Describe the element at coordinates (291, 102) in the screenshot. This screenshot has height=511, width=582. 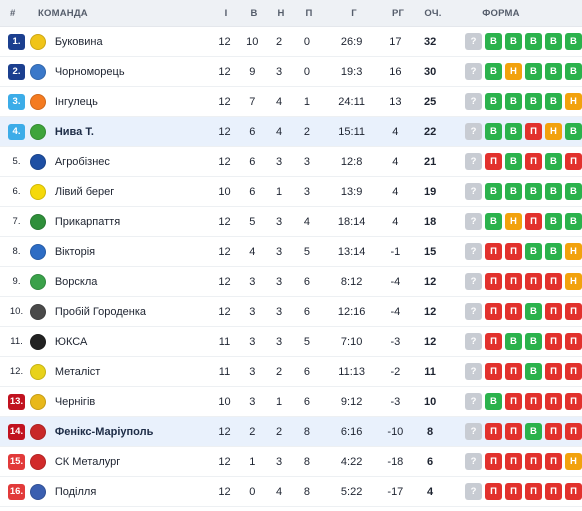
I see `table-row: 3. Інгулець 12 7 4 1 24:11 13 25 ? В В В В Н` at that location.